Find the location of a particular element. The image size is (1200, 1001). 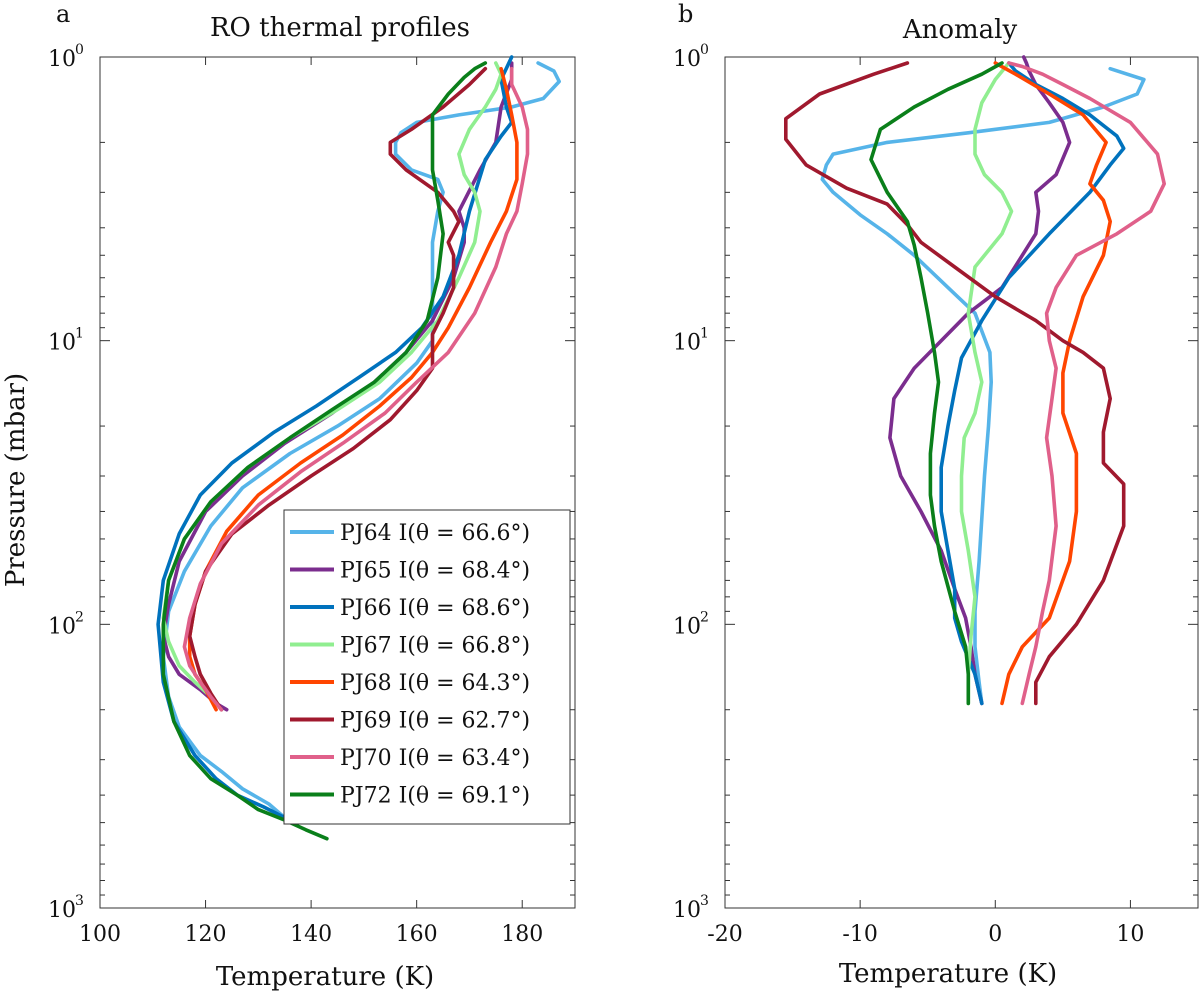

chart-title-a: RO thermal profiles is located at coordinates (340, 28).